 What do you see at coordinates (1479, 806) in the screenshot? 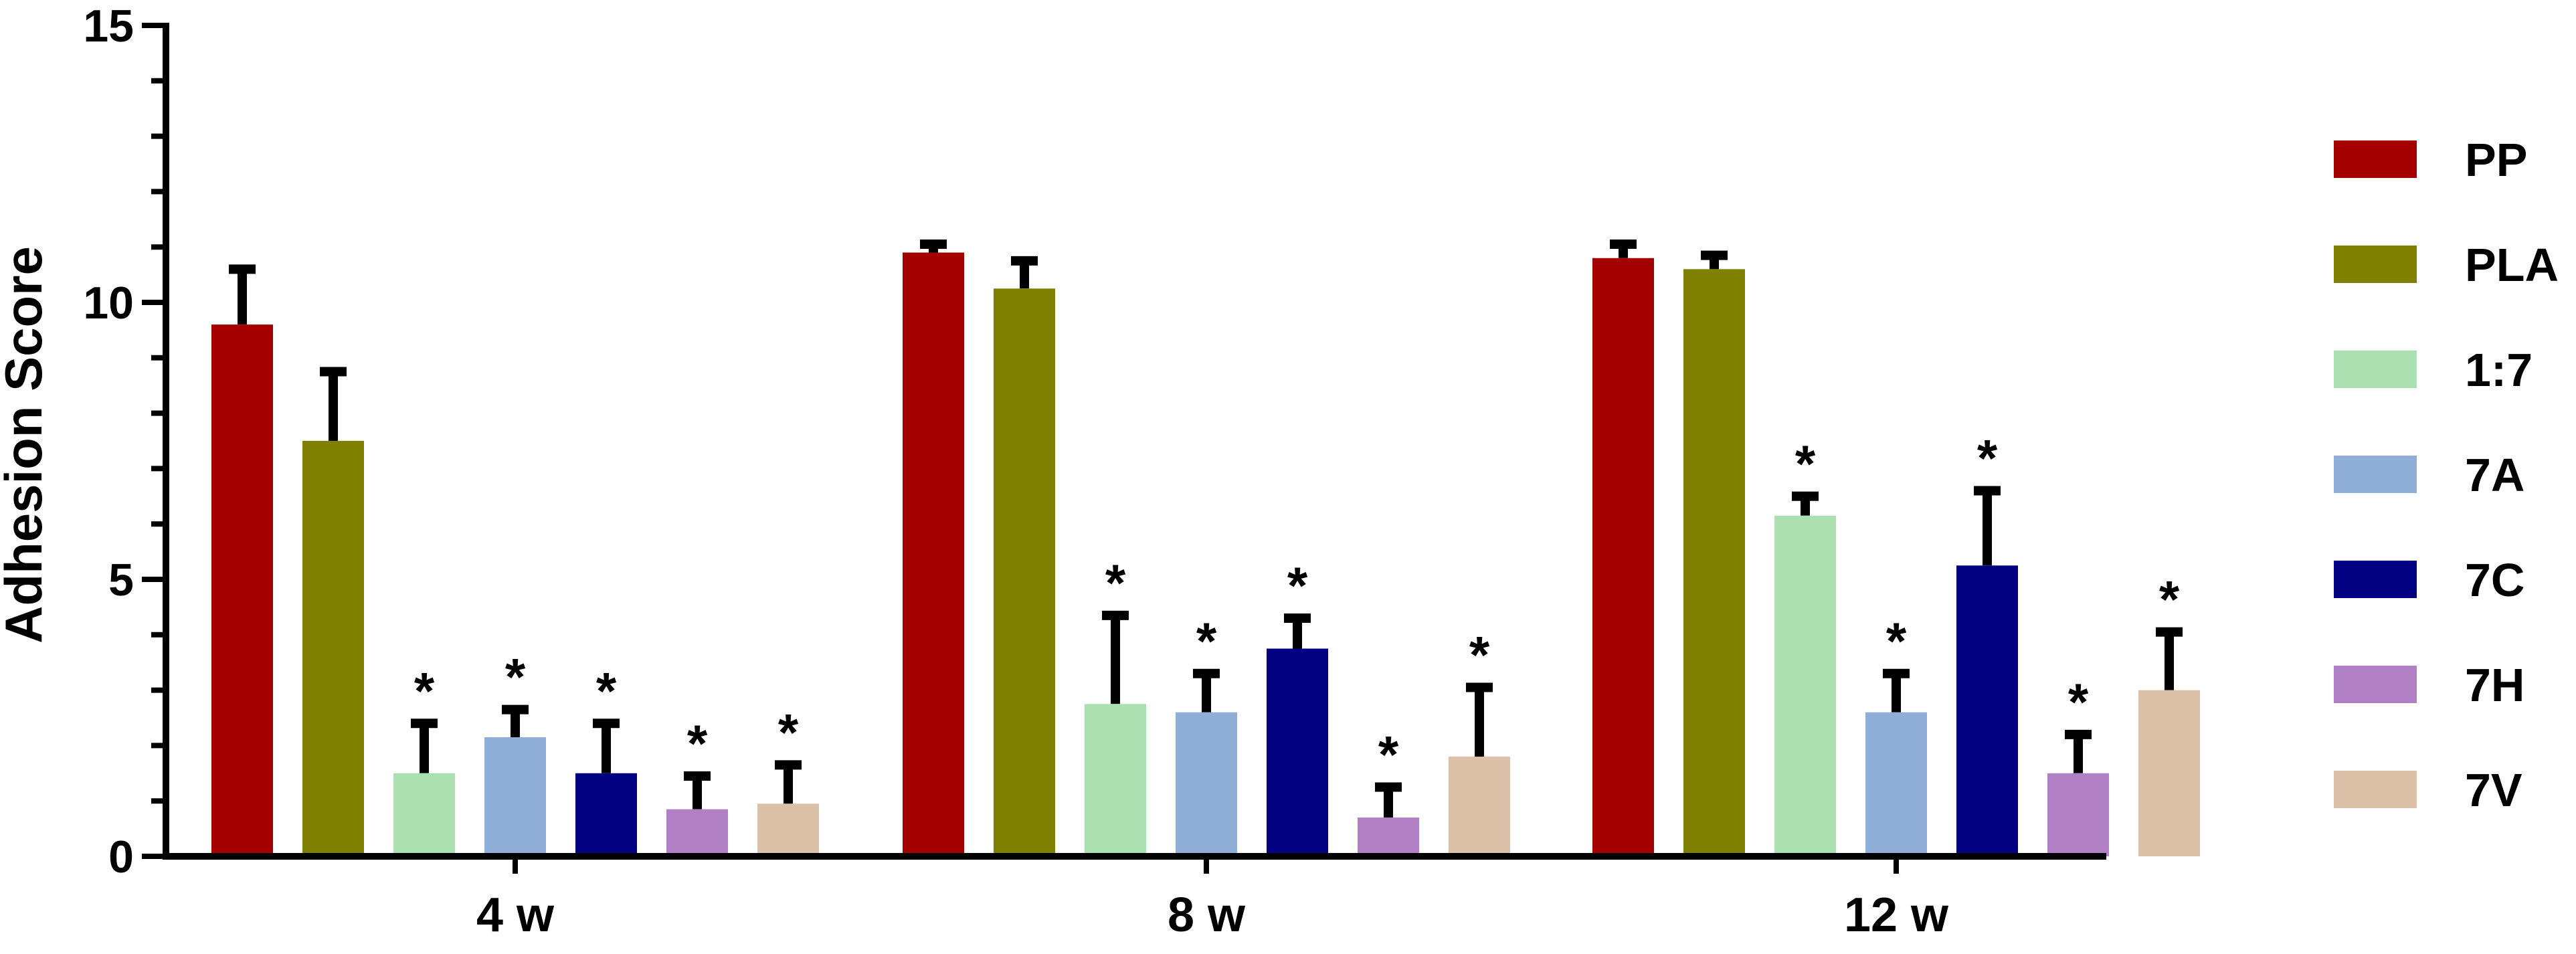
I see `bar-7V-8w` at bounding box center [1479, 806].